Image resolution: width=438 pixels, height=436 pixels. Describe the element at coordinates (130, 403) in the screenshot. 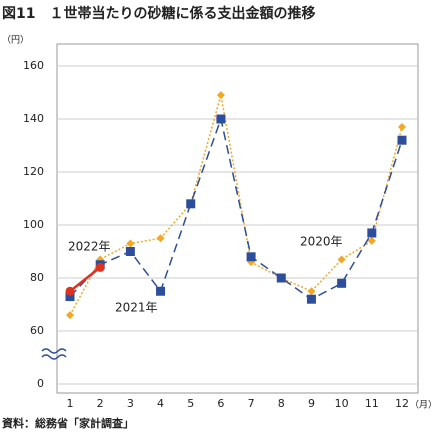

I see `x-tick-label: 3` at that location.